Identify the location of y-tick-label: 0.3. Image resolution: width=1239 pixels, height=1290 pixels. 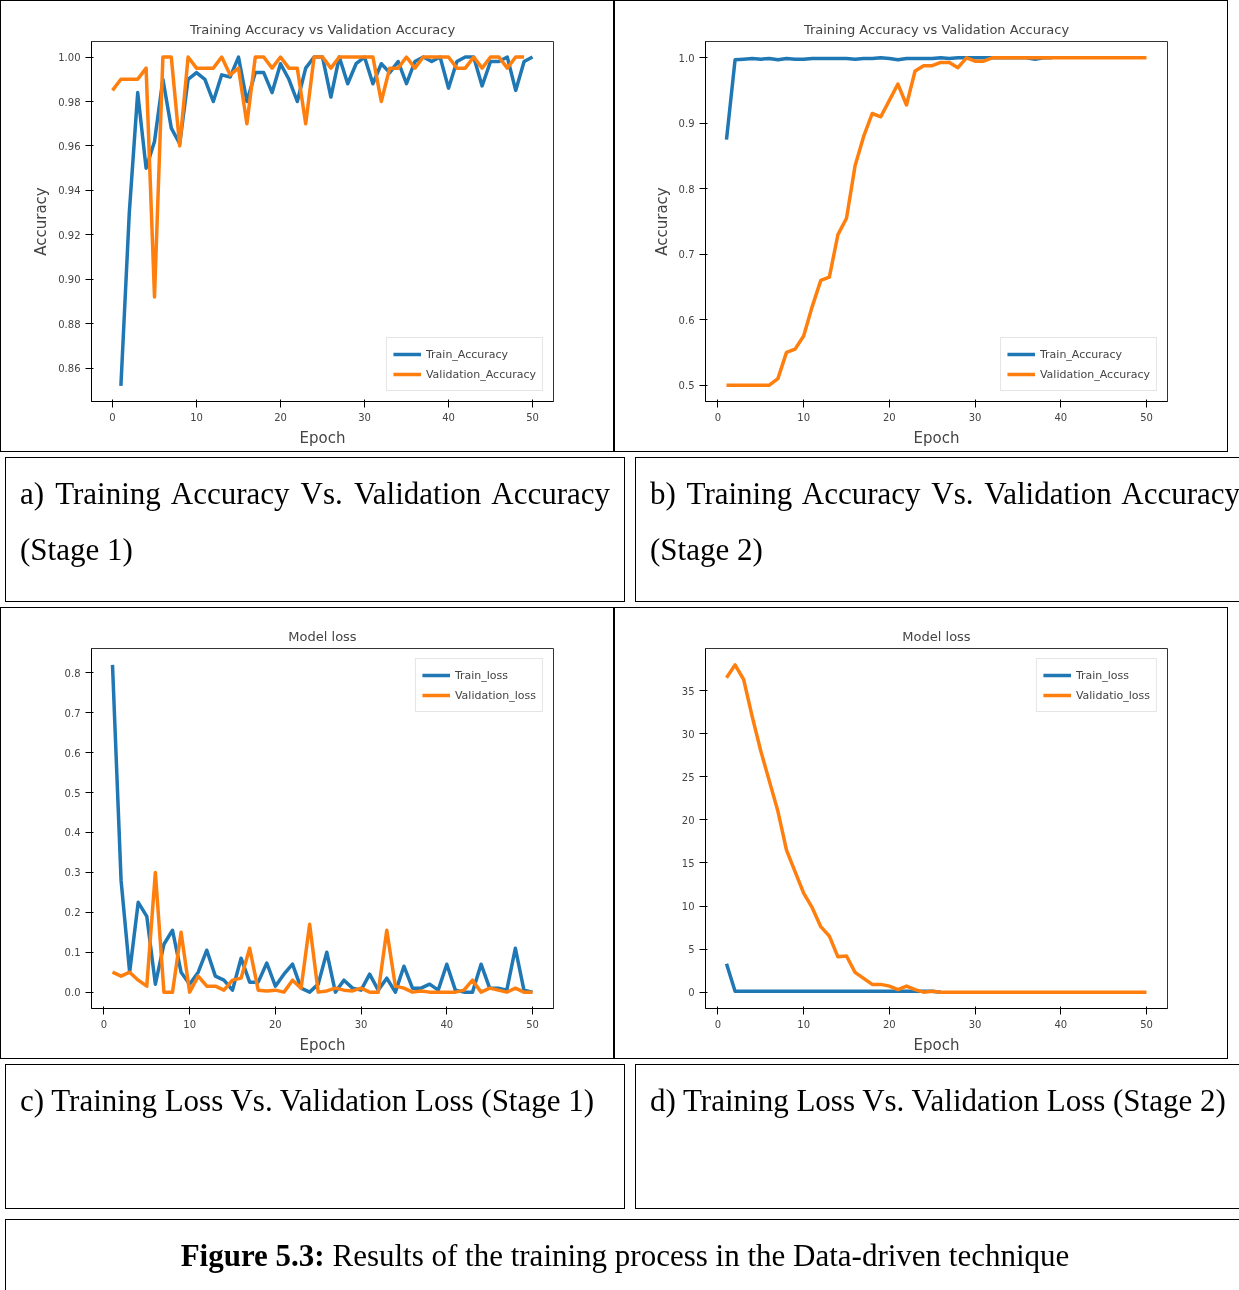
(72, 873).